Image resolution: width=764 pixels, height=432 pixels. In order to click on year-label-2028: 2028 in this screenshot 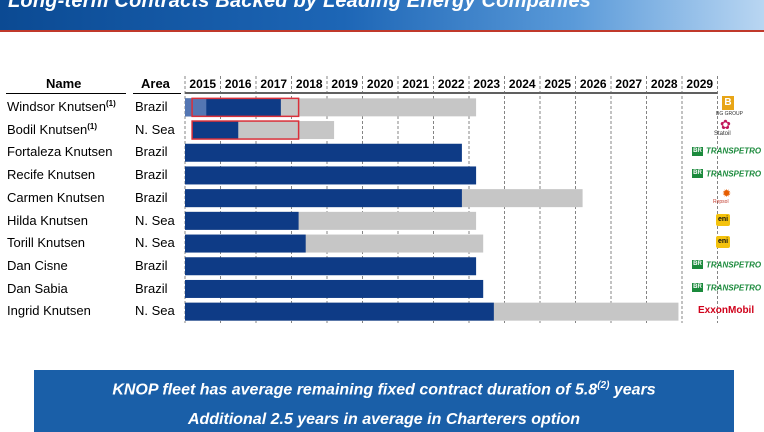, I will do `click(664, 84)`.